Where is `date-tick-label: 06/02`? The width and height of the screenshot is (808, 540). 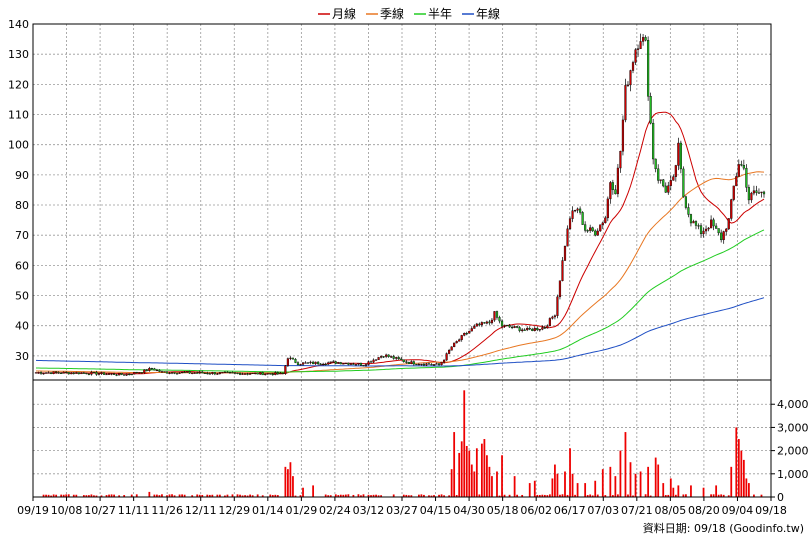
date-tick-label: 06/02 is located at coordinates (536, 510).